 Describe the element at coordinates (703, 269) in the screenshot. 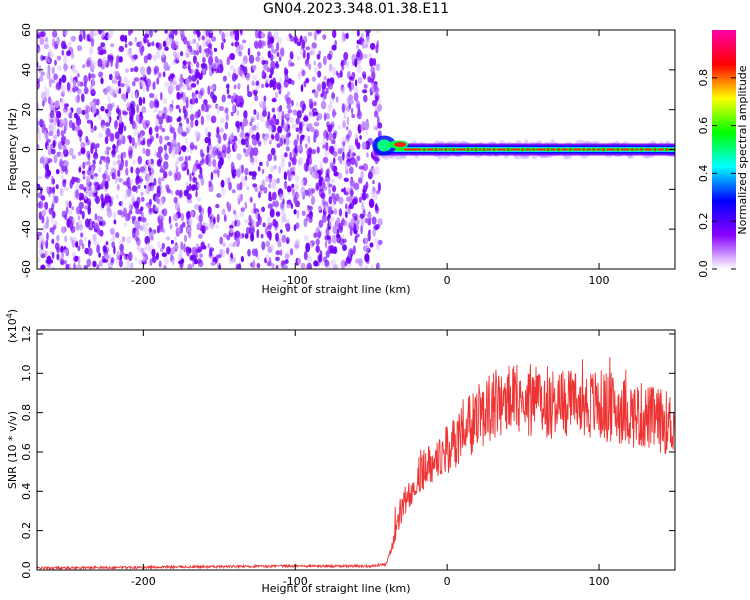

I see `colorbar-tick-label: 0.0` at that location.